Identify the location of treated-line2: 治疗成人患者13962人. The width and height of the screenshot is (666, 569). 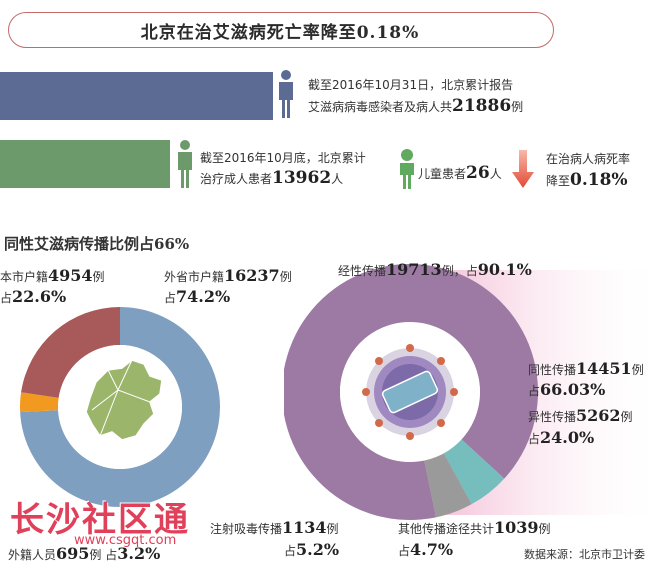
(272, 178).